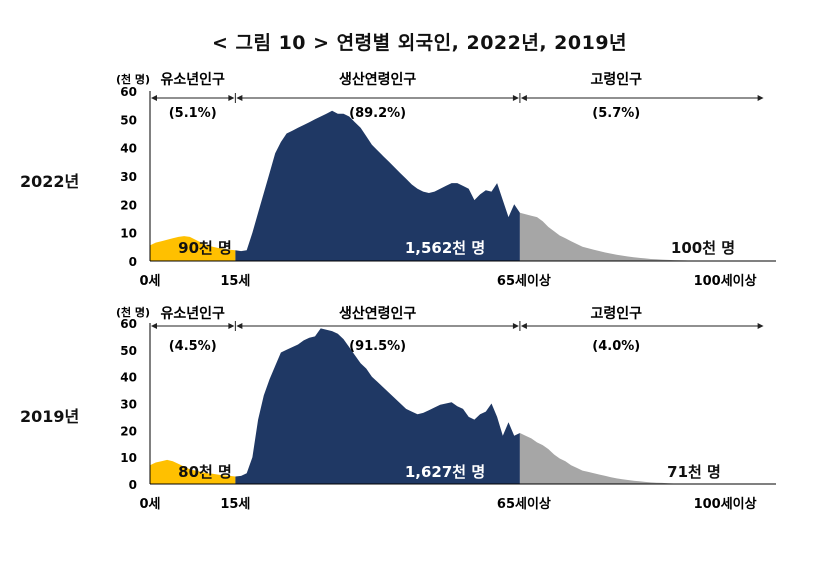 This screenshot has height=561, width=839. Describe the element at coordinates (205, 472) in the screenshot. I see `group-total-label: 80천 명` at that location.